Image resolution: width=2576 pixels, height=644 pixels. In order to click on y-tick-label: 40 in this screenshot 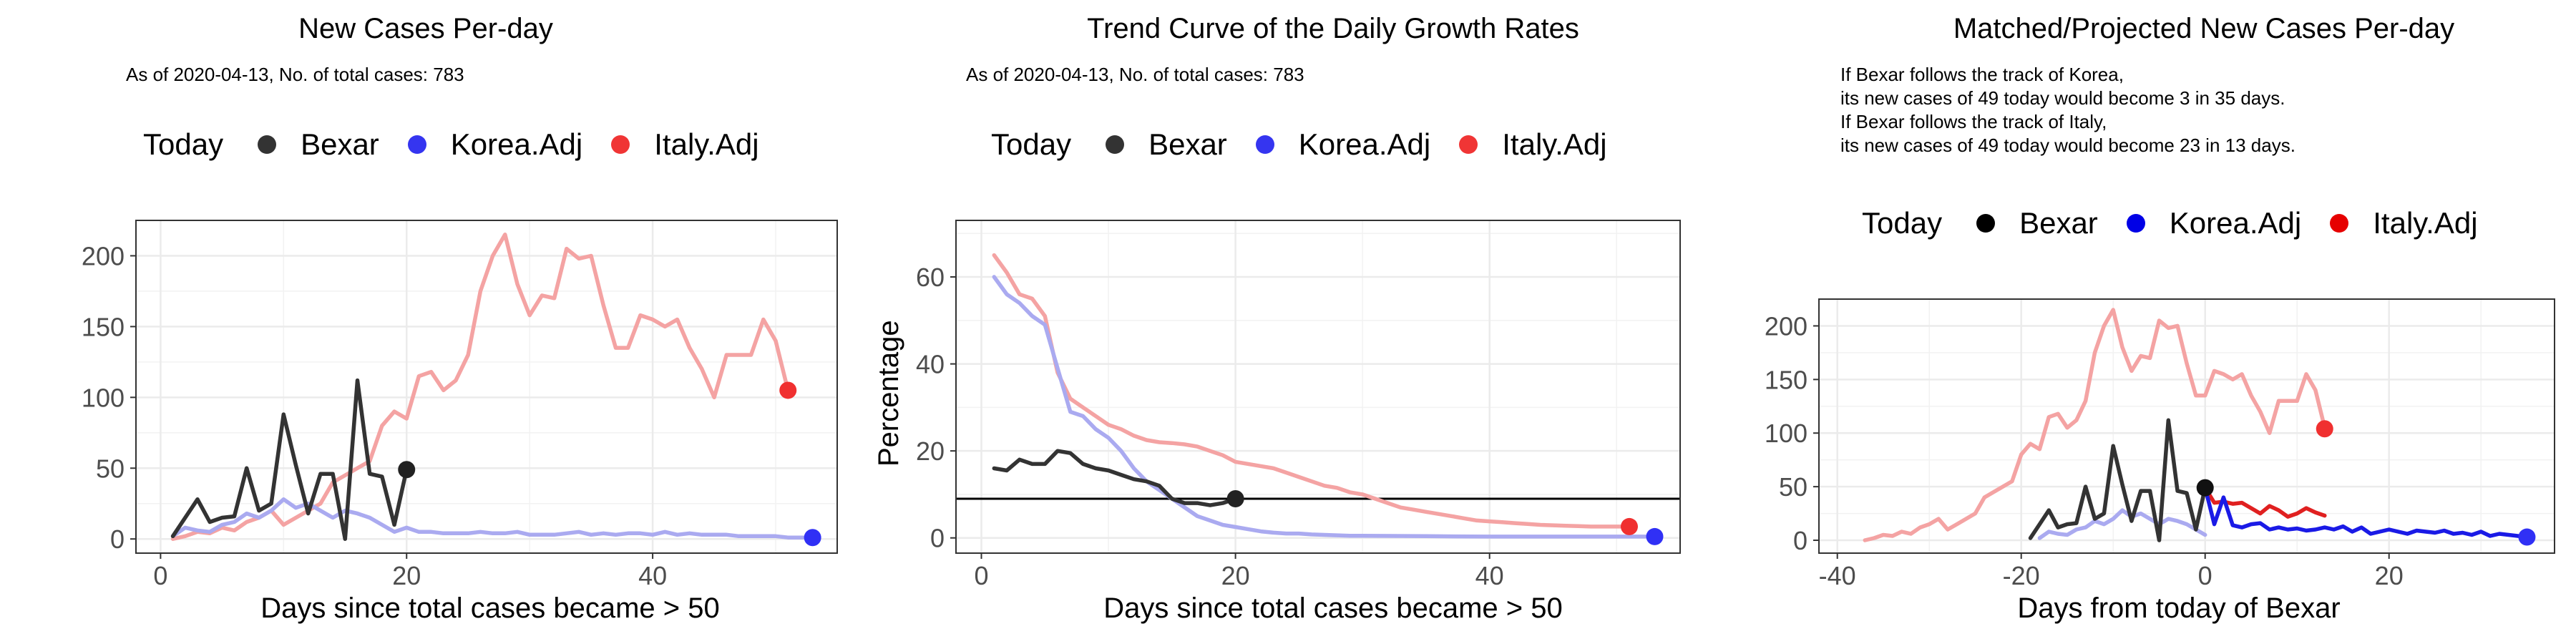, I will do `click(930, 364)`.